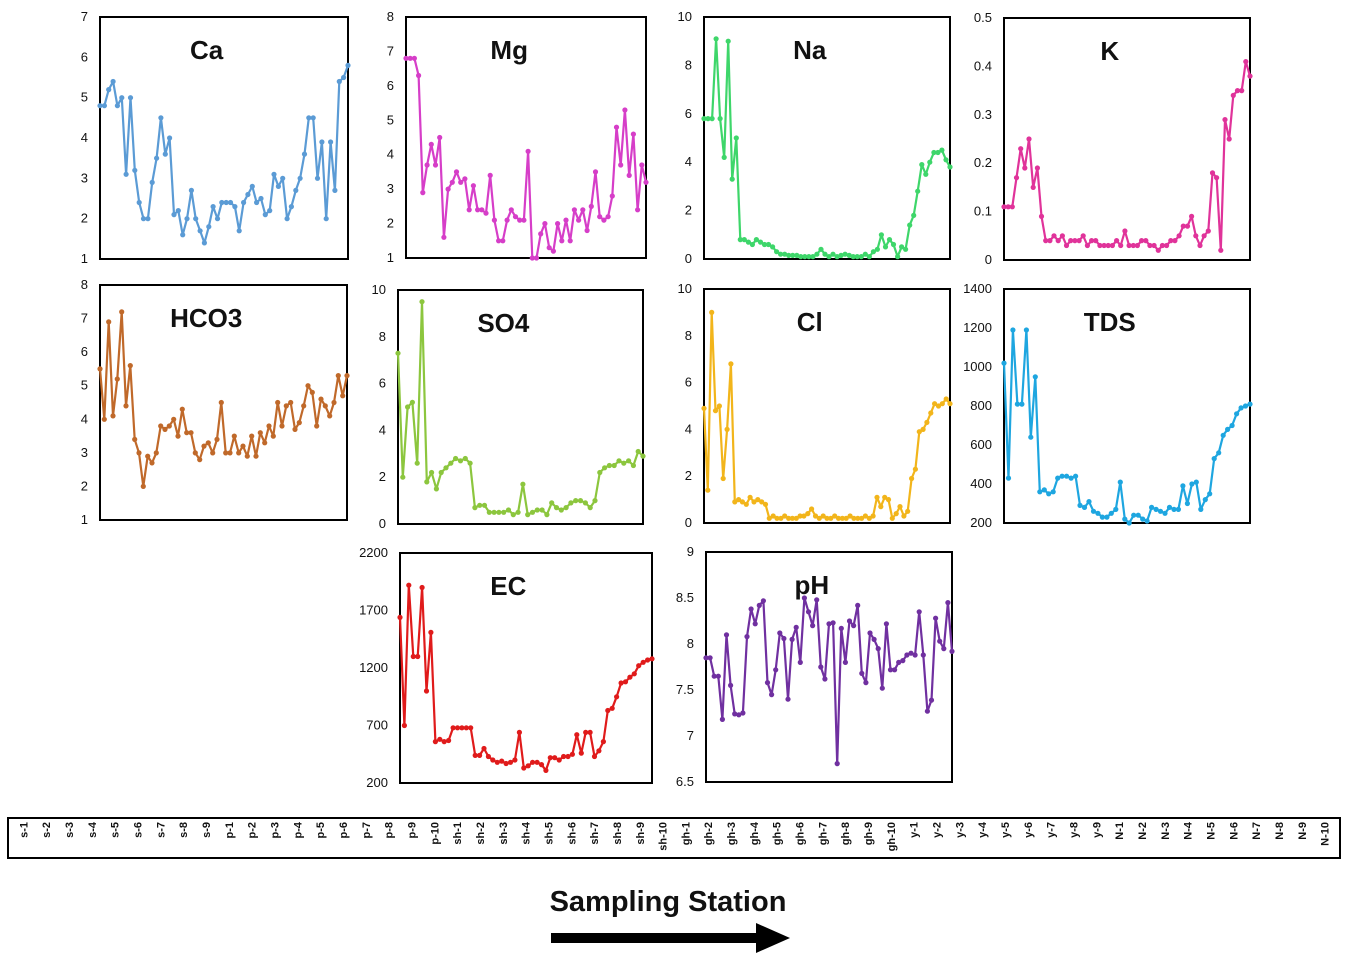 Image resolution: width=1346 pixels, height=956 pixels. Describe the element at coordinates (321, 830) in the screenshot. I see `station-label: p-5` at that location.